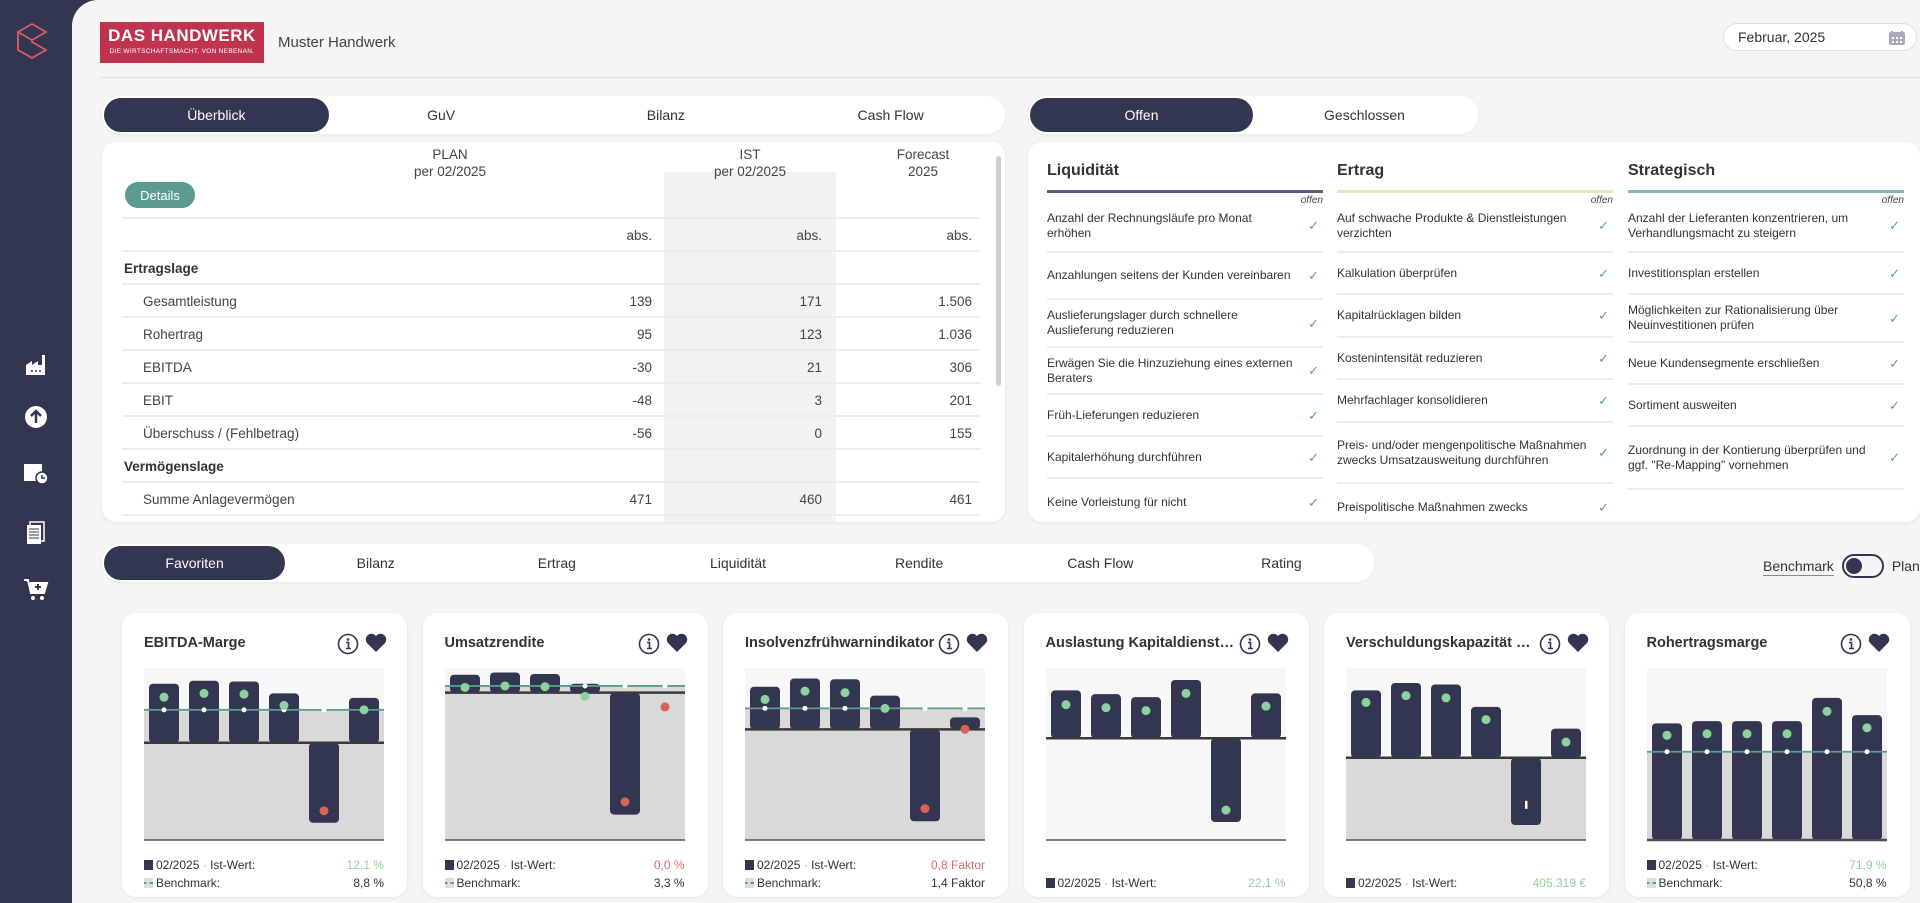 This screenshot has height=903, width=1920. What do you see at coordinates (556, 563) in the screenshot?
I see `kpi-tab-ertrag: Ertrag` at bounding box center [556, 563].